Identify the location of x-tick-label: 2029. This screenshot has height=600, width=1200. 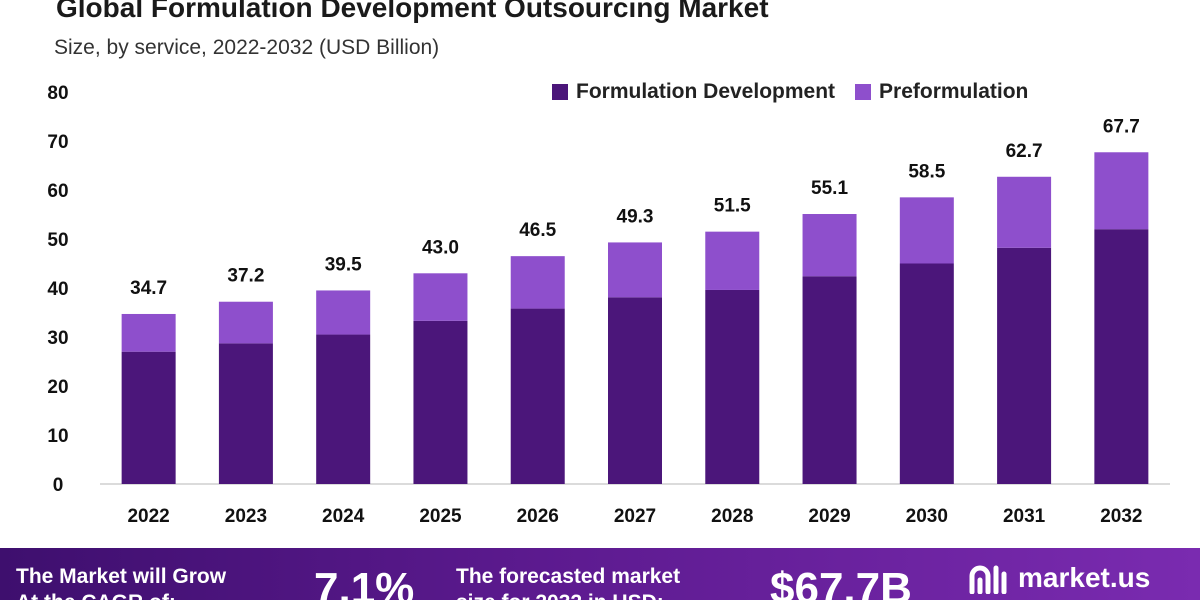
(829, 516).